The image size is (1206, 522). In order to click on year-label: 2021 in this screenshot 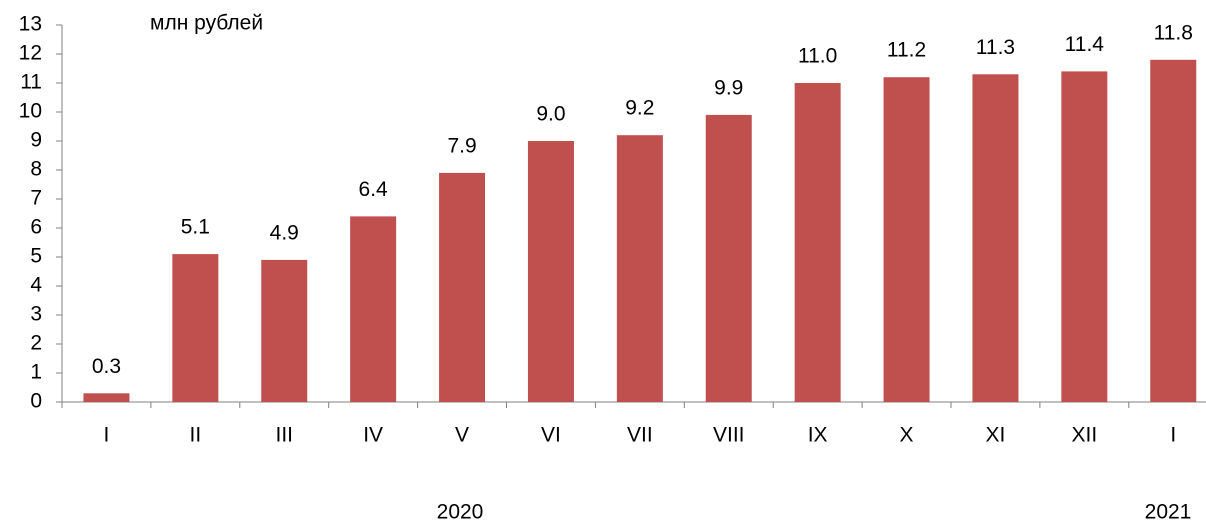, I will do `click(1168, 511)`.